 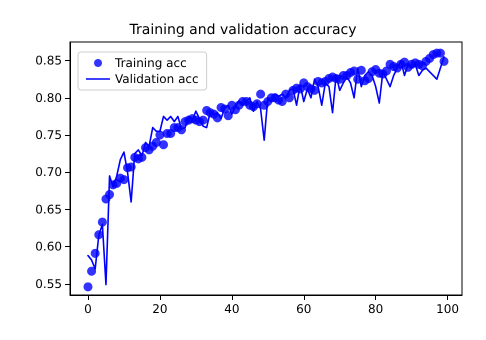 I want to click on x-tick-label: 100, so click(x=448, y=309).